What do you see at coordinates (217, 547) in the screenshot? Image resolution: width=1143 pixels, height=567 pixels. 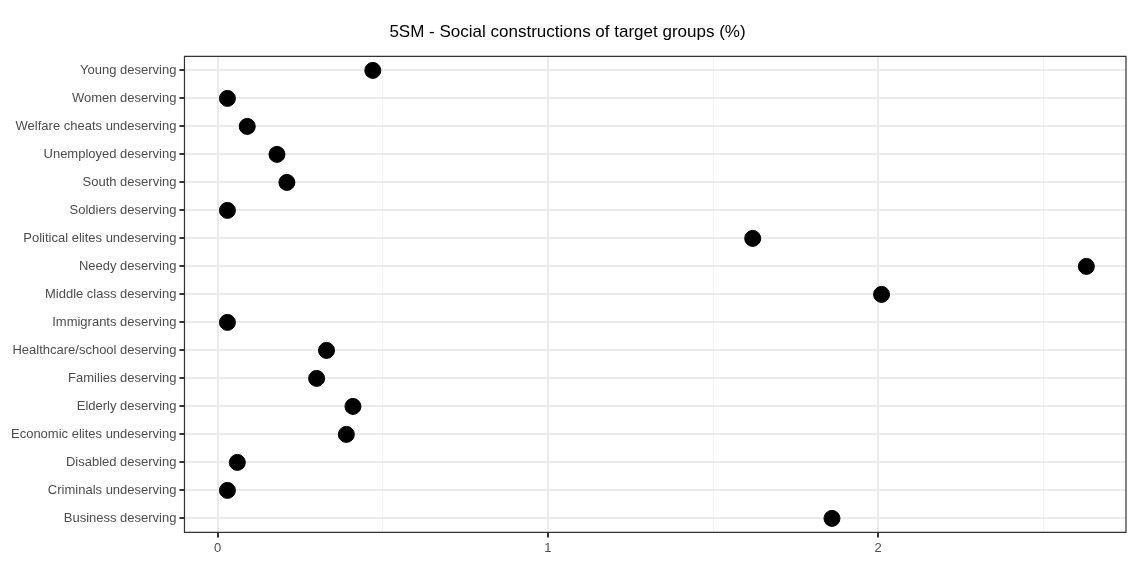 I see `x-tick-label: 0` at bounding box center [217, 547].